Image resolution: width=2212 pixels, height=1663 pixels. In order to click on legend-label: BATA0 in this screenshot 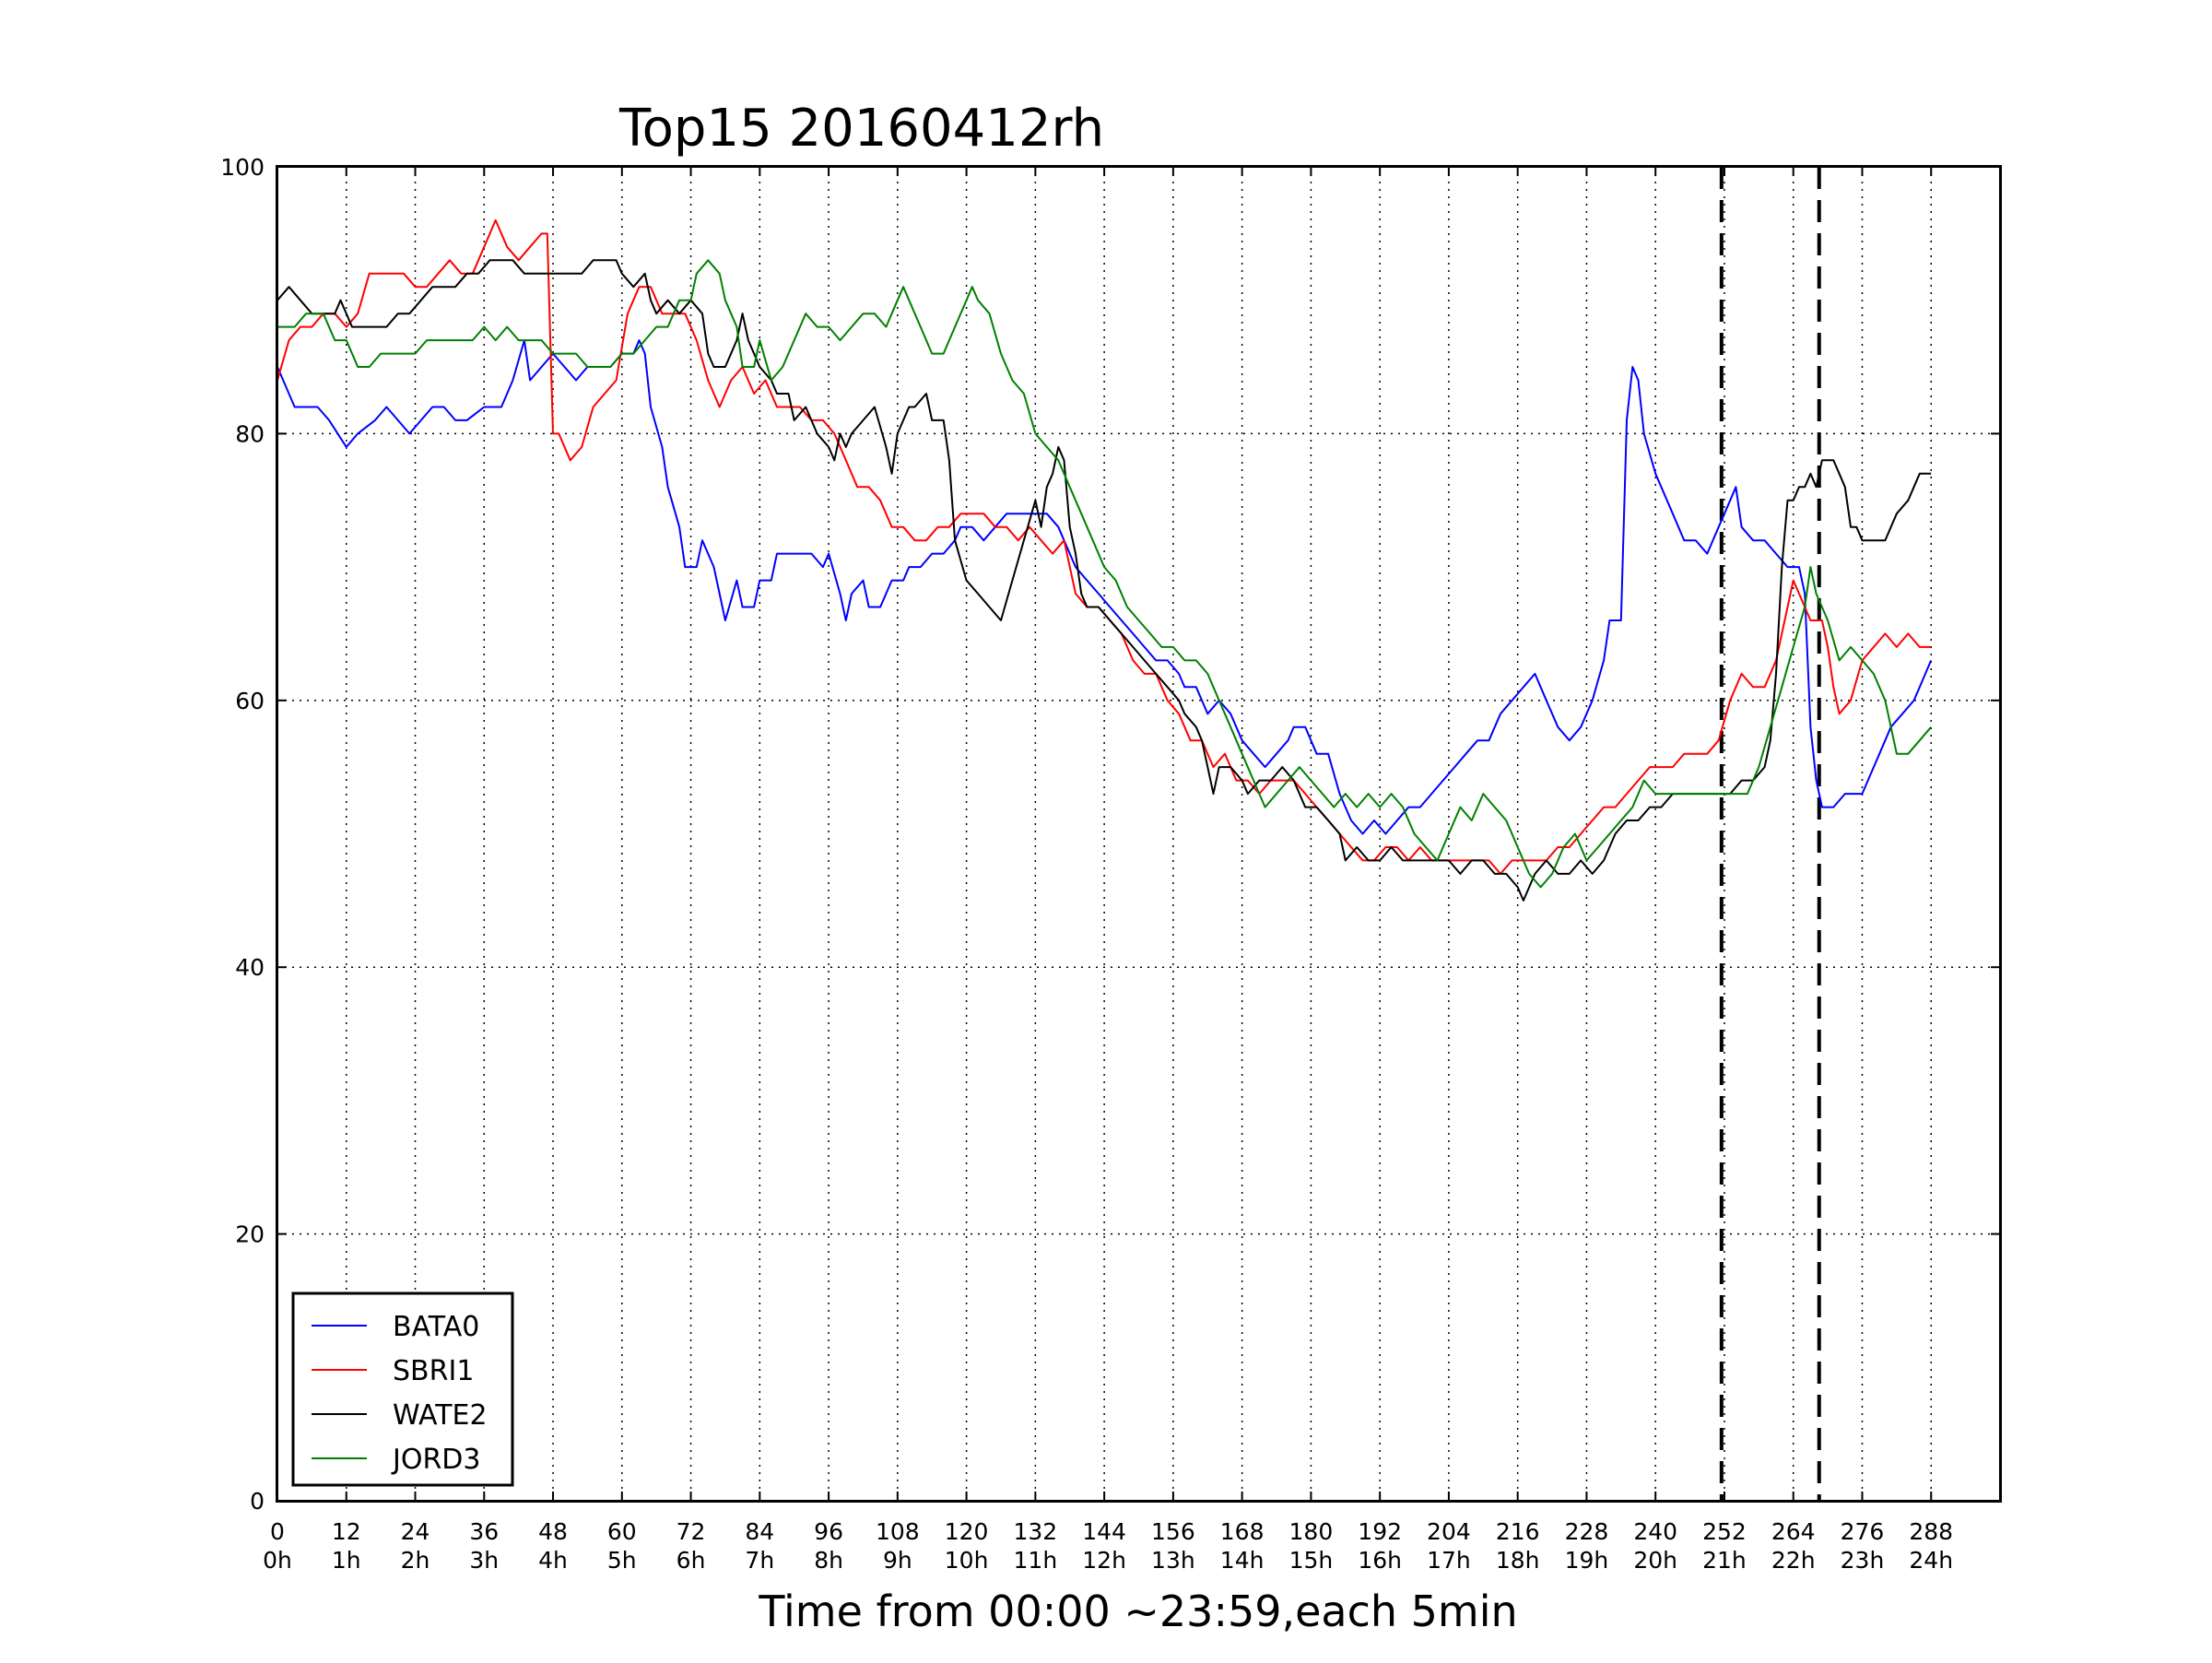, I will do `click(436, 1327)`.